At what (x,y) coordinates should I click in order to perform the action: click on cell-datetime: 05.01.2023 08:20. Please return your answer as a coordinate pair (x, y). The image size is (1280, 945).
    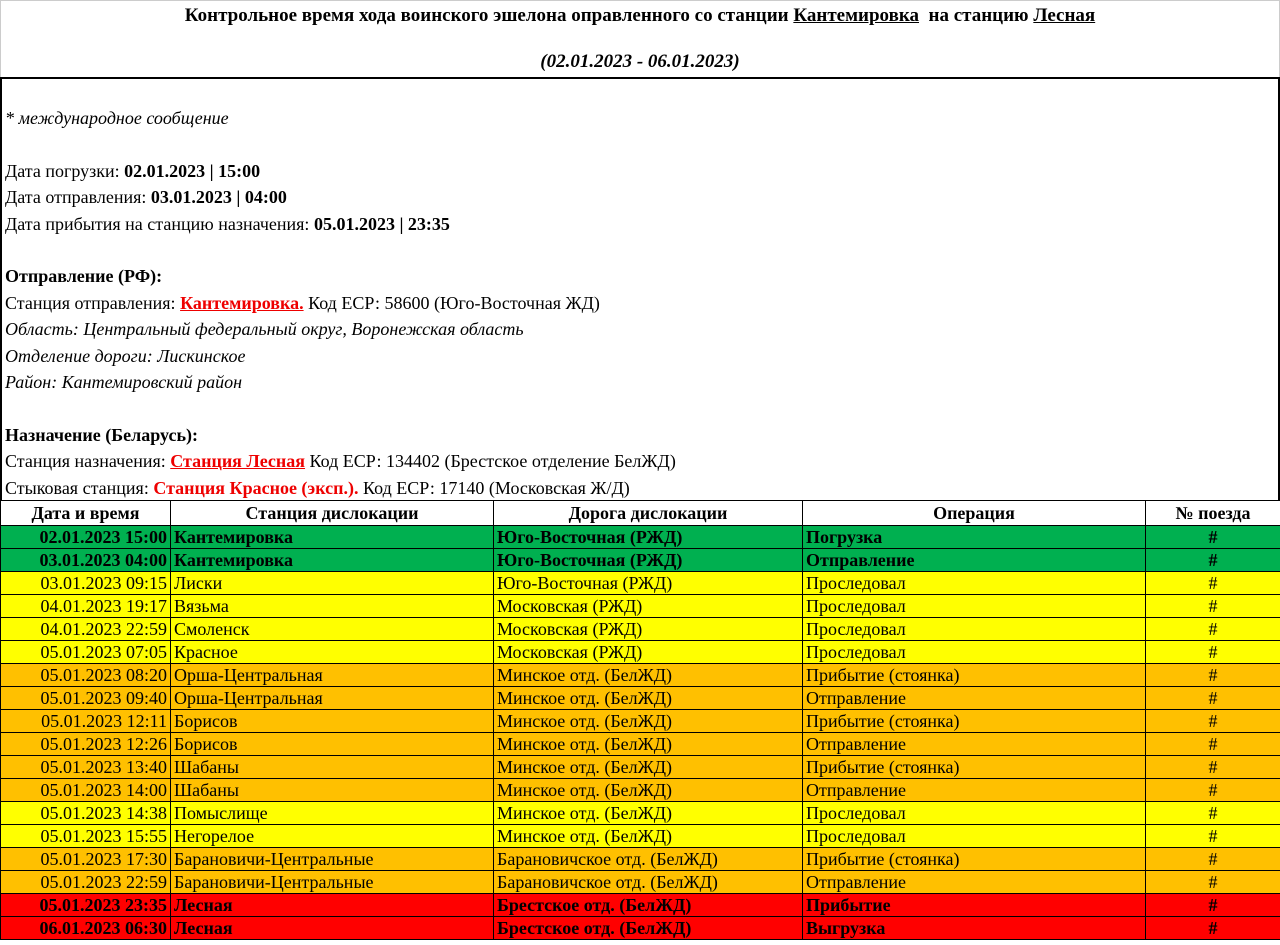
    Looking at the image, I should click on (85, 675).